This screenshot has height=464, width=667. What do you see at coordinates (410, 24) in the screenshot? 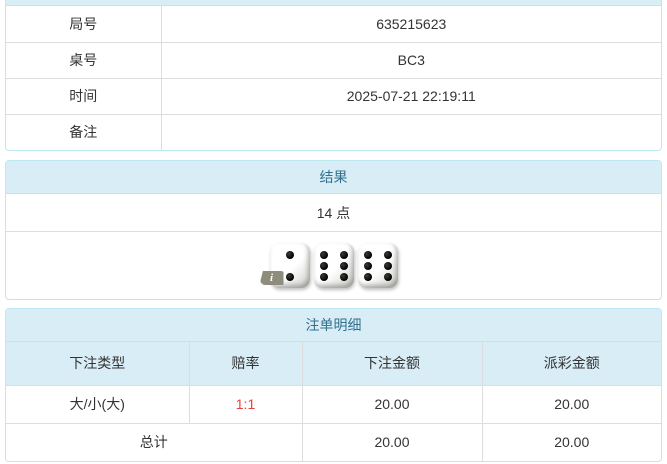
I see `round-number-value: 635215623` at bounding box center [410, 24].